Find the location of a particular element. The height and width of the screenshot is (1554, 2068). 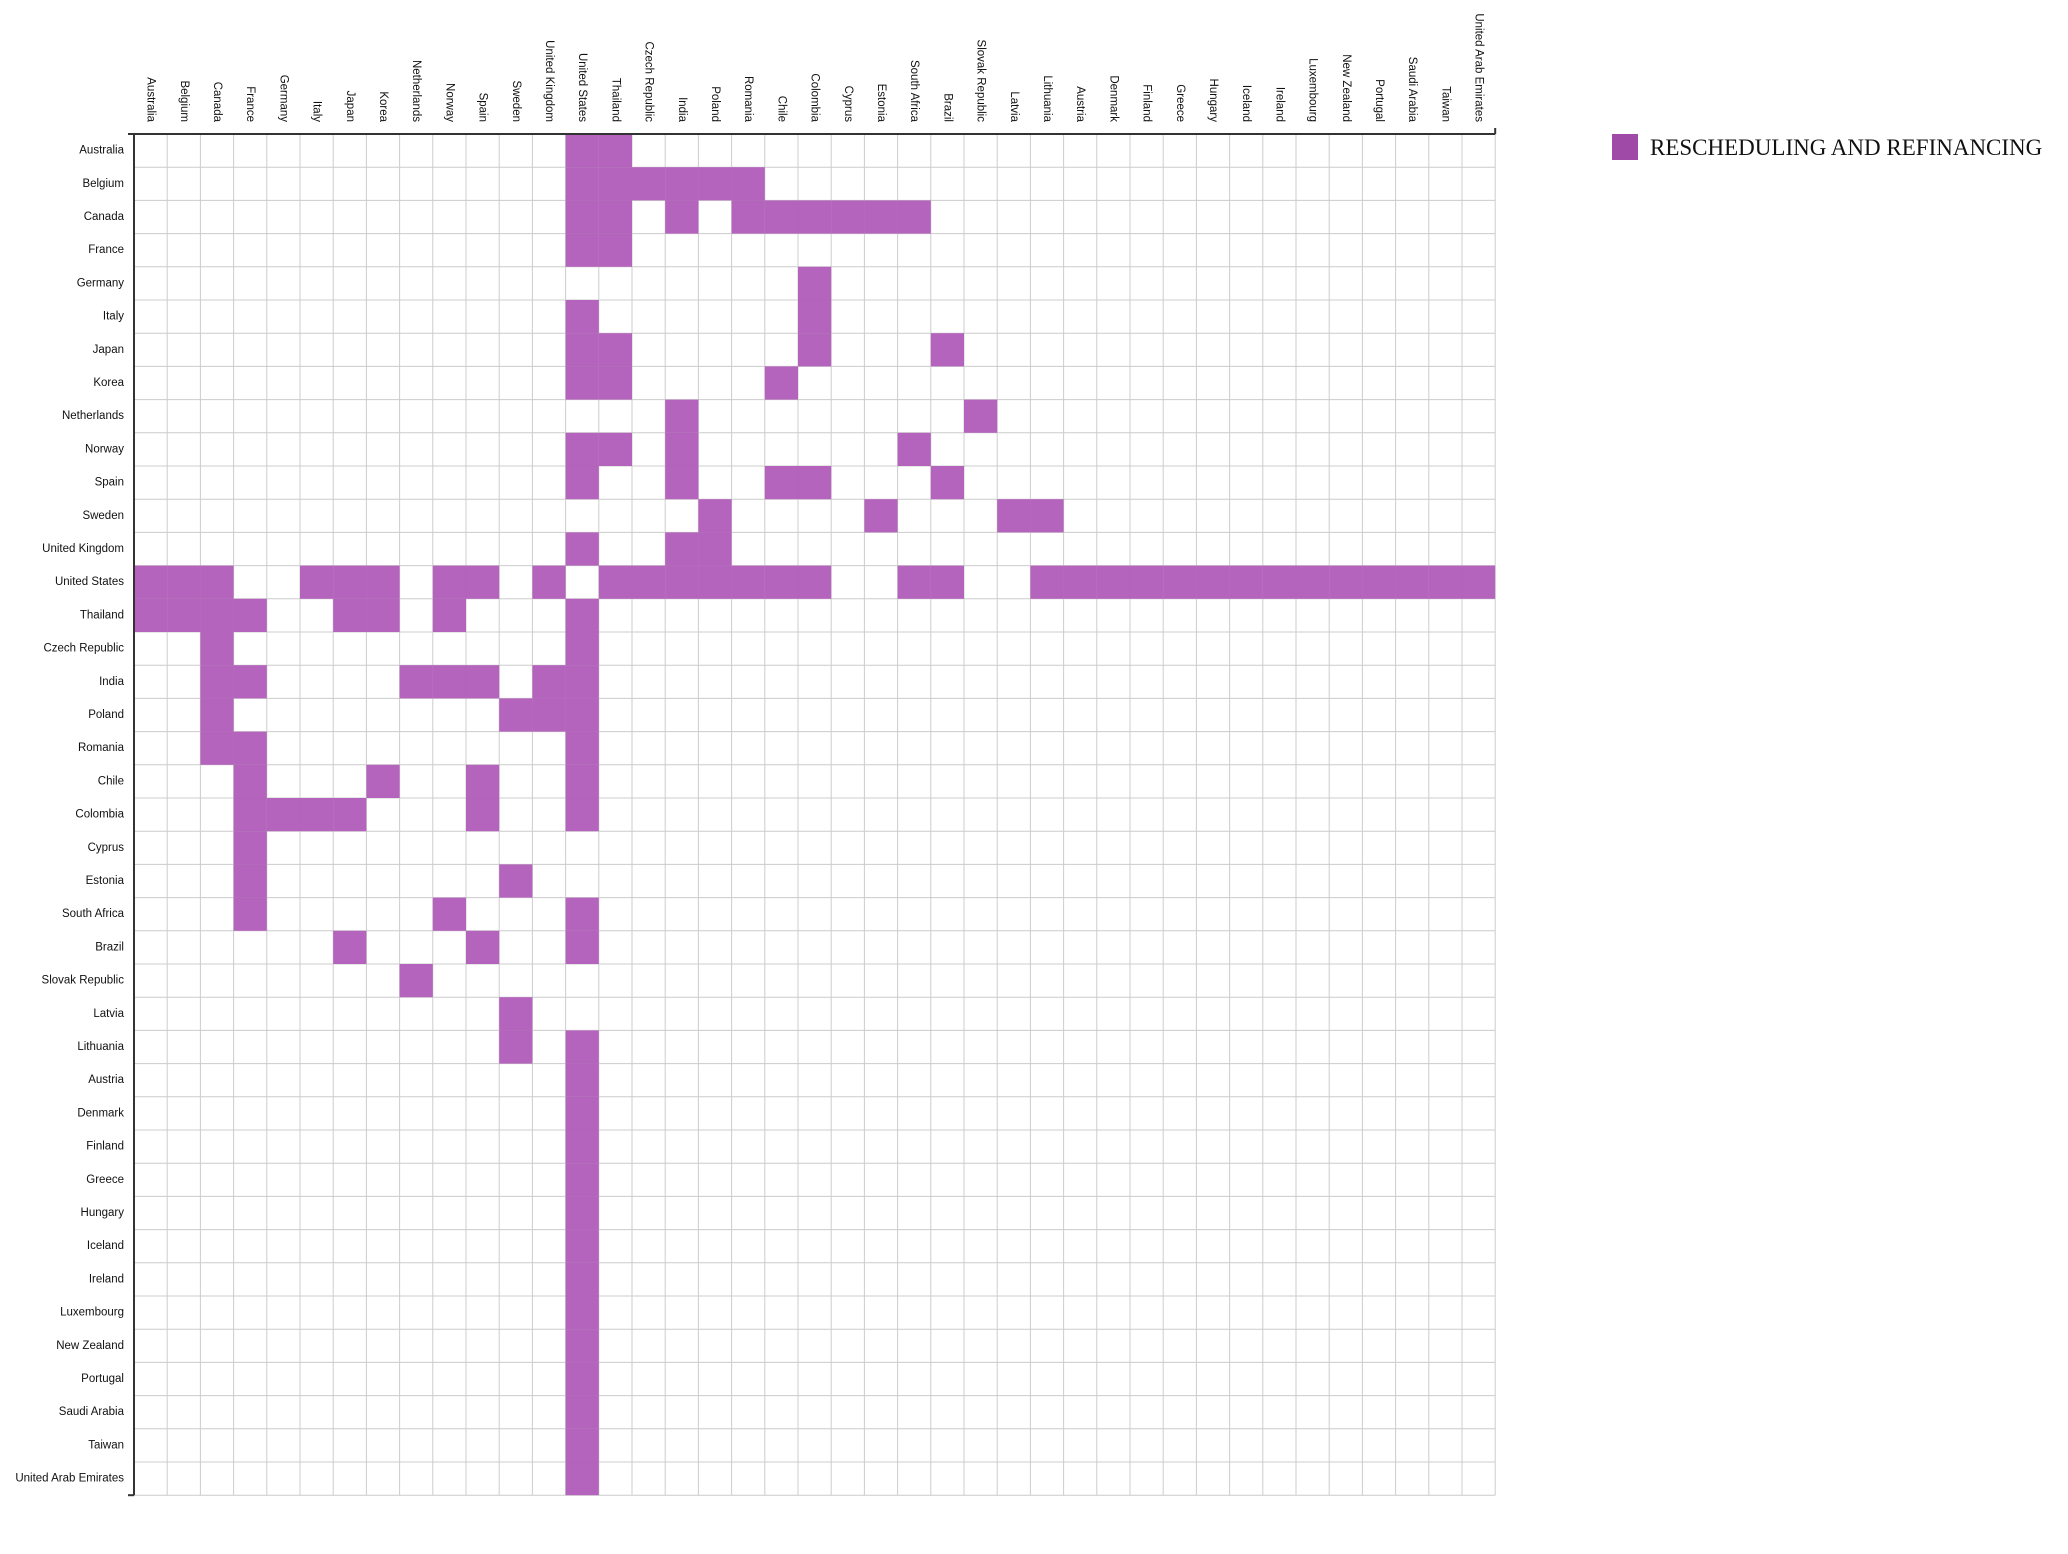

y-tick-label: Italy is located at coordinates (113, 317).